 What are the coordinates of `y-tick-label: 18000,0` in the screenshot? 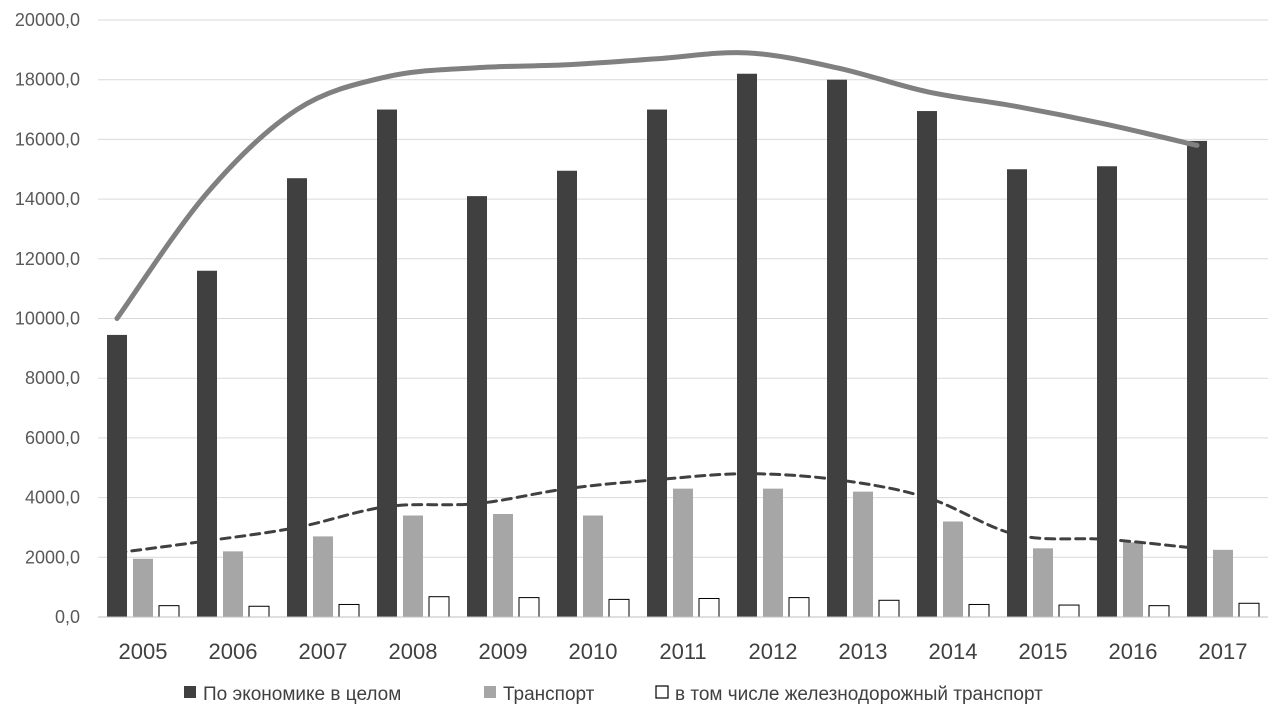 It's located at (47, 80).